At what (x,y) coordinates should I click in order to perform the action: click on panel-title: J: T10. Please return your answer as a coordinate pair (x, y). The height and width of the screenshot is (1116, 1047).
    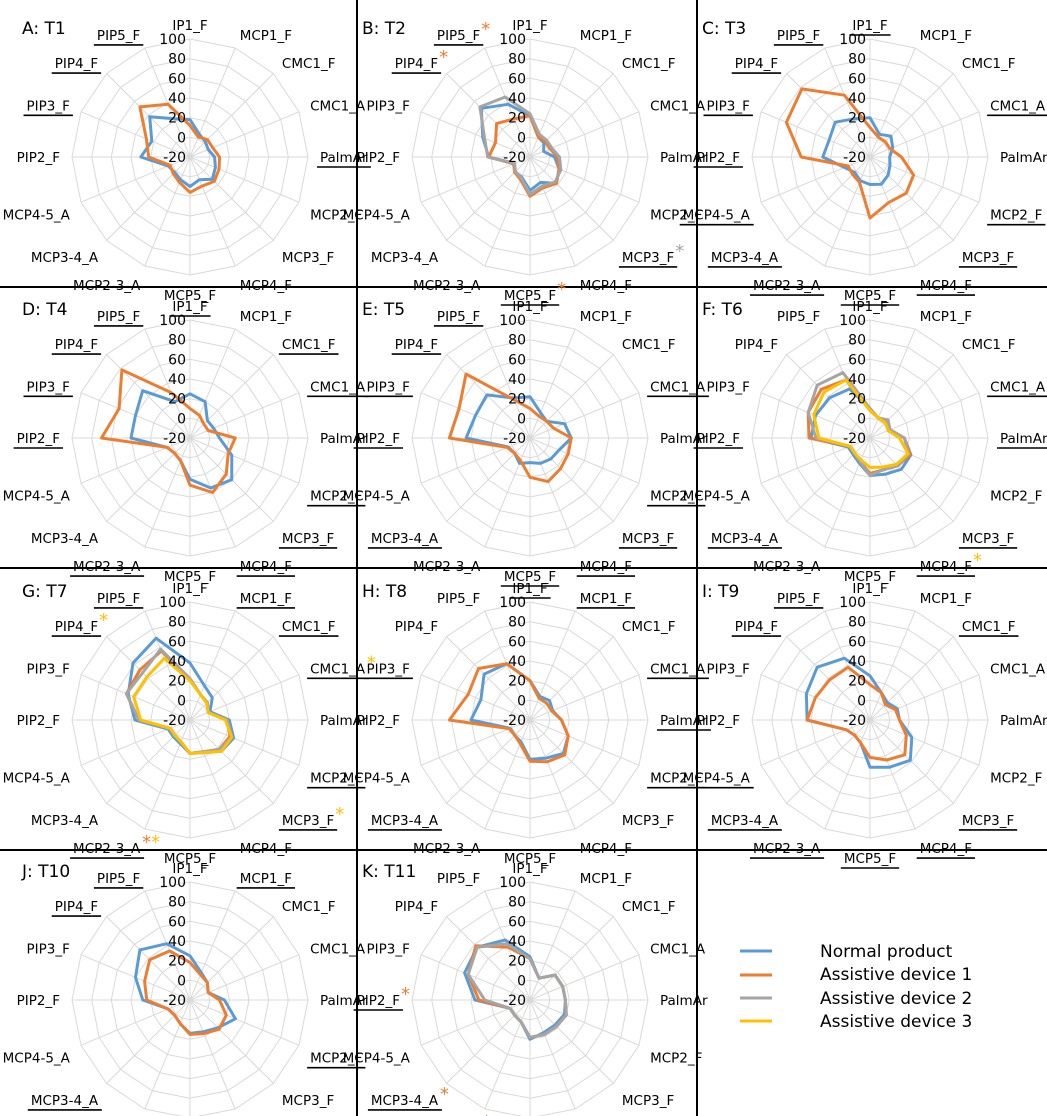
    Looking at the image, I should click on (45, 872).